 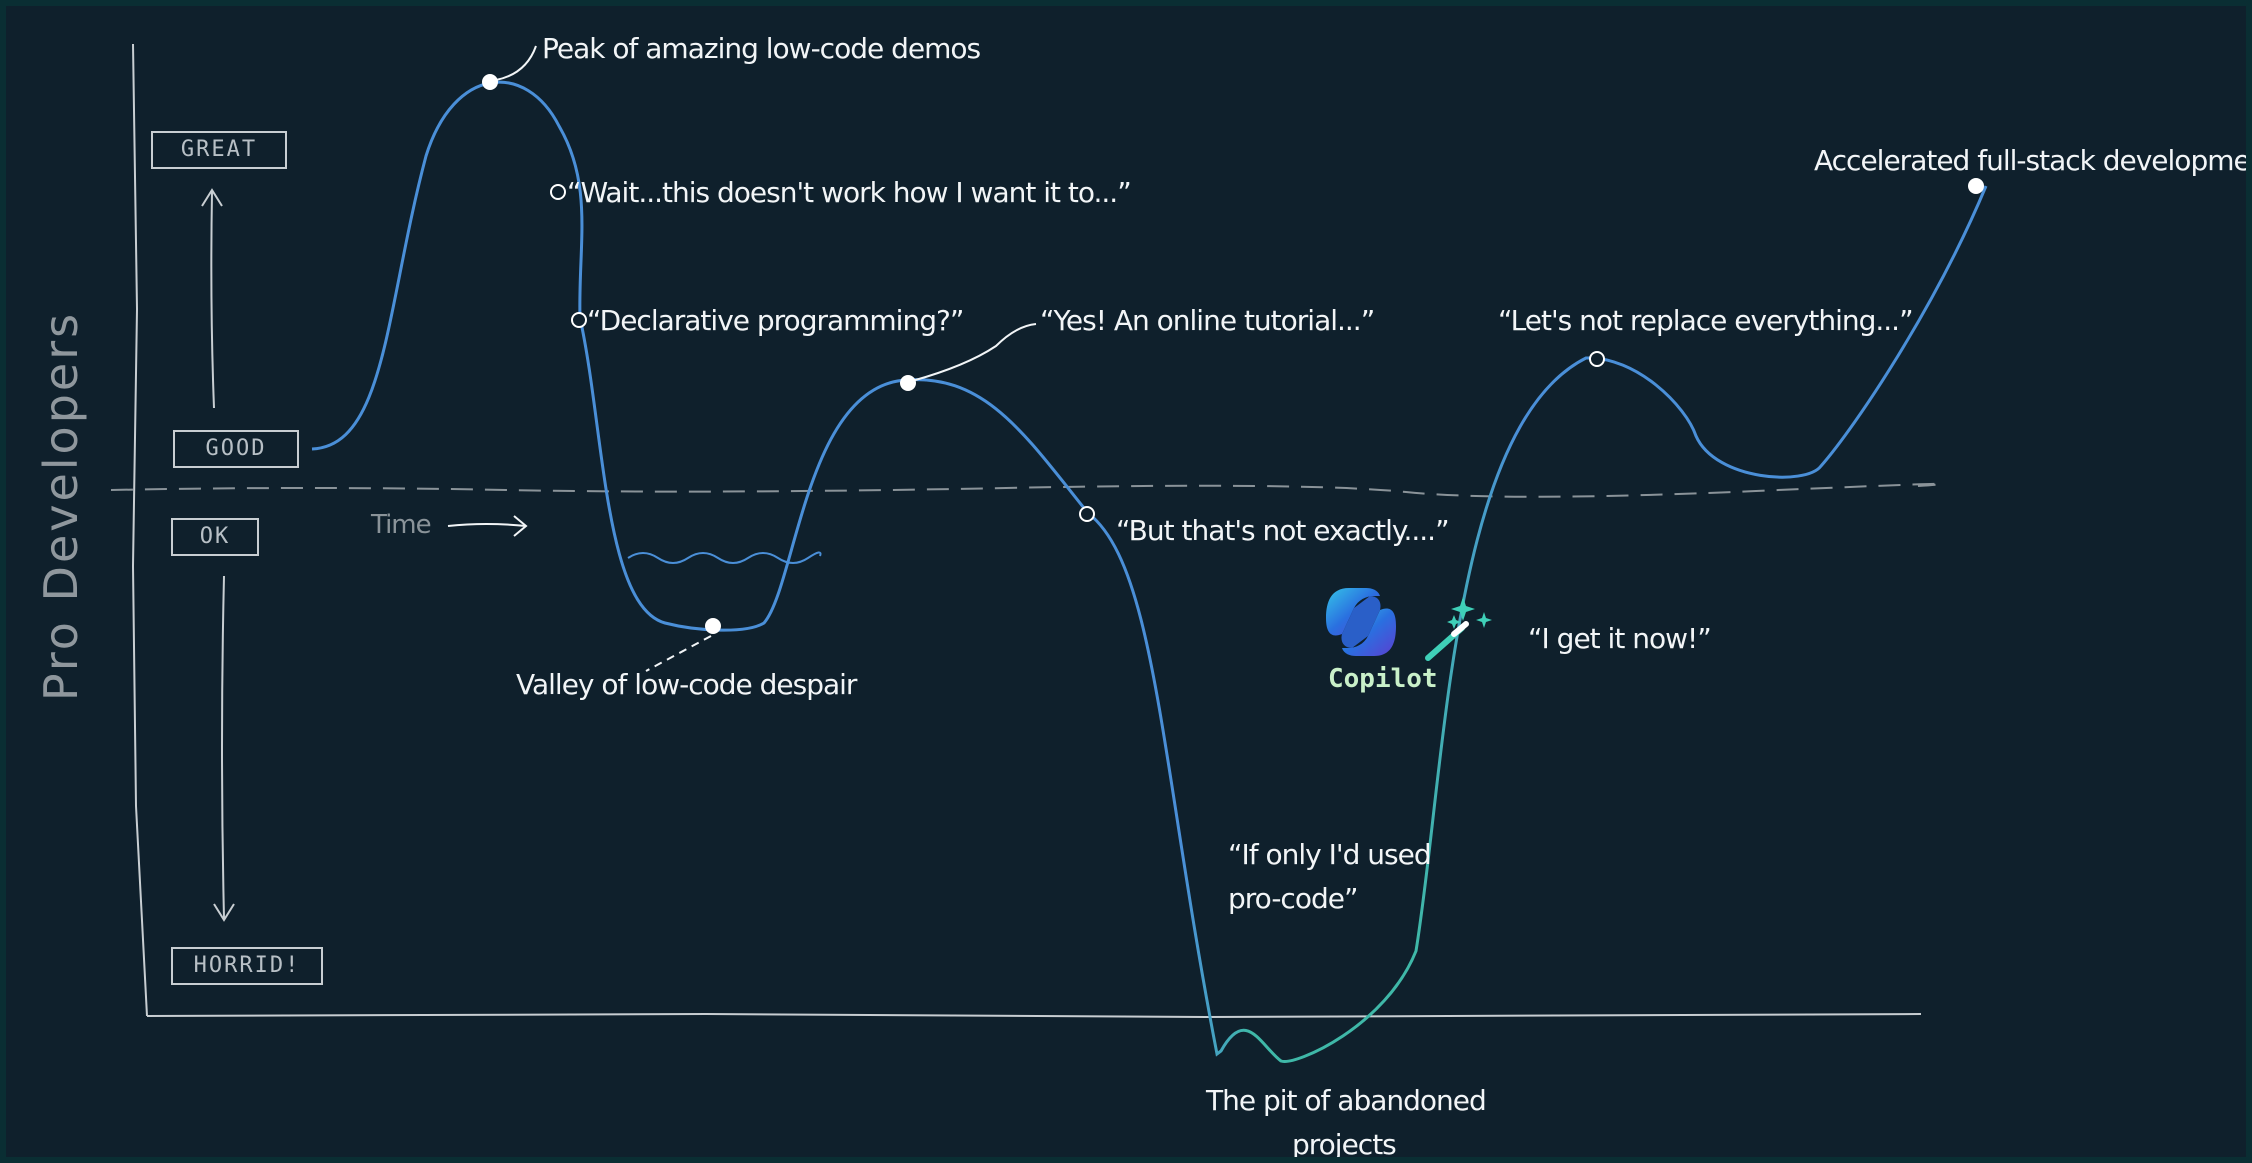 What do you see at coordinates (212, 300) in the screenshot?
I see `arrow-up` at bounding box center [212, 300].